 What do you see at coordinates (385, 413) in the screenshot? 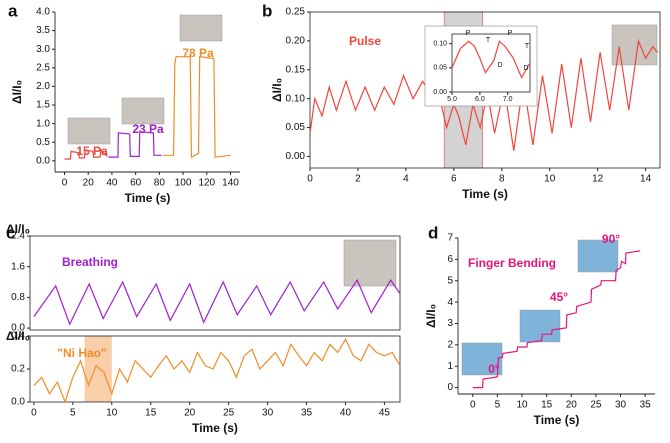
I see `x-tick-label: 45` at bounding box center [385, 413].